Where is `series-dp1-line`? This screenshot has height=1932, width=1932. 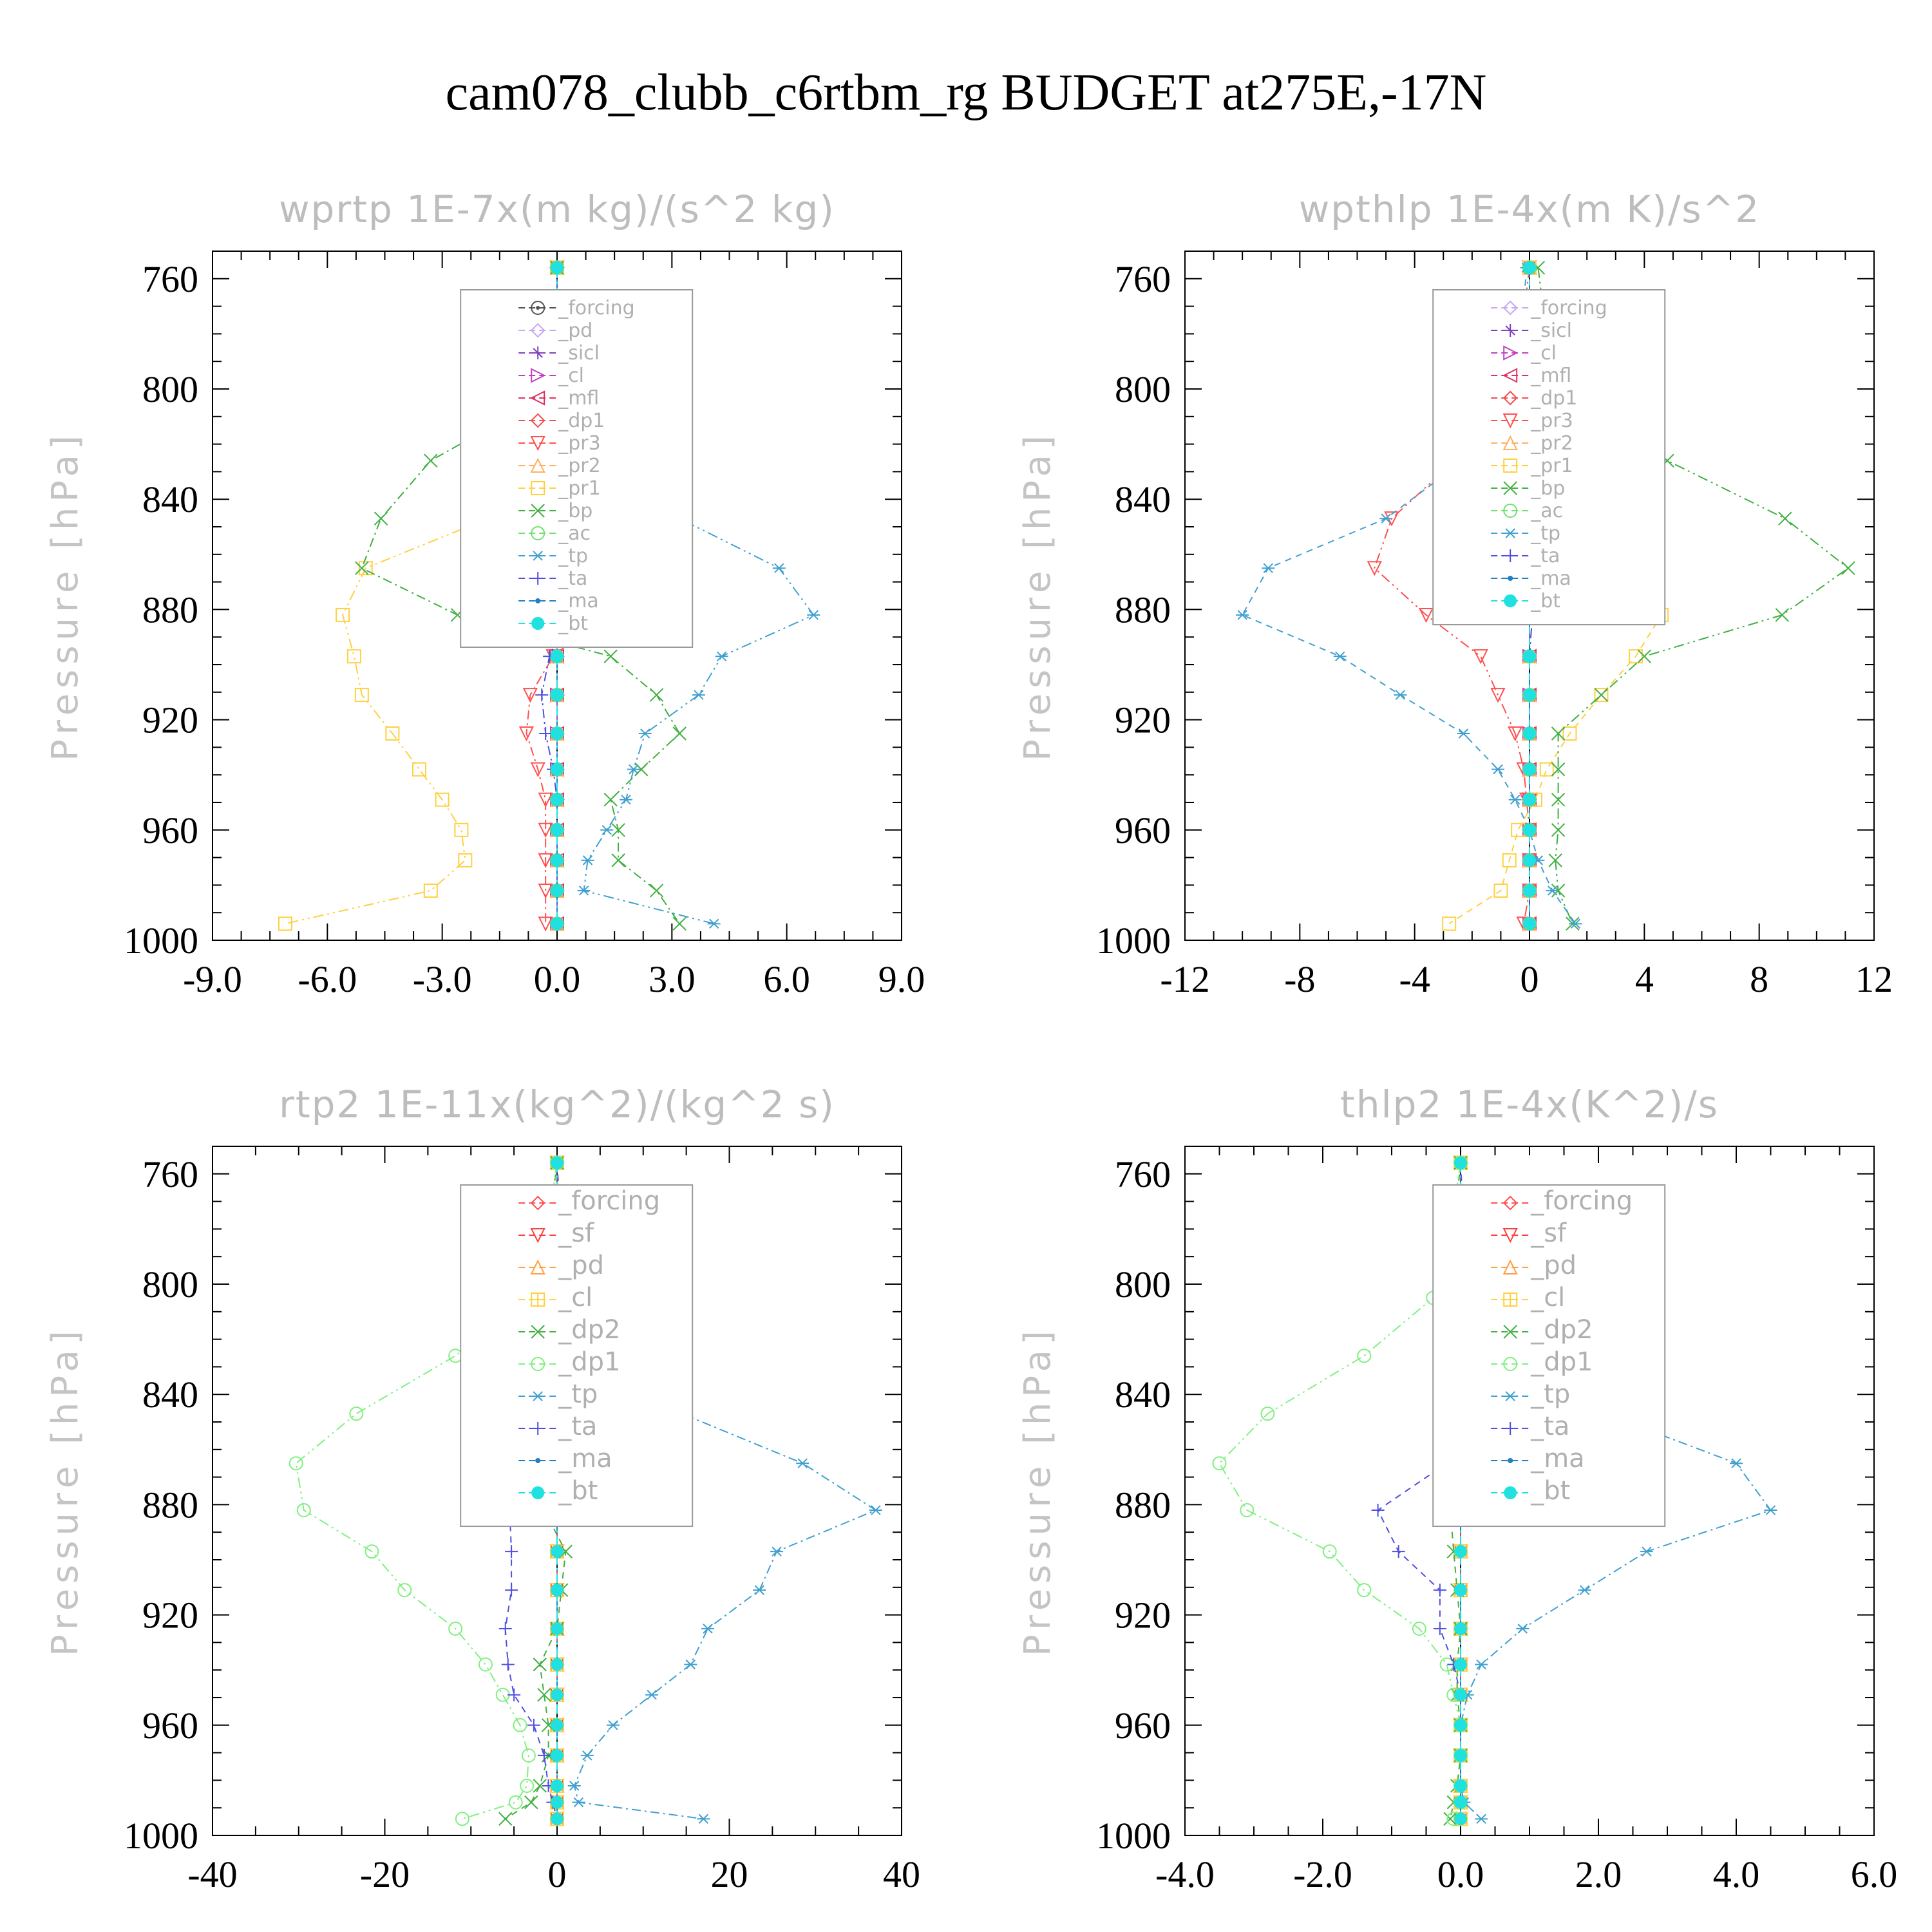
series-dp1-line is located at coordinates (427, 1491).